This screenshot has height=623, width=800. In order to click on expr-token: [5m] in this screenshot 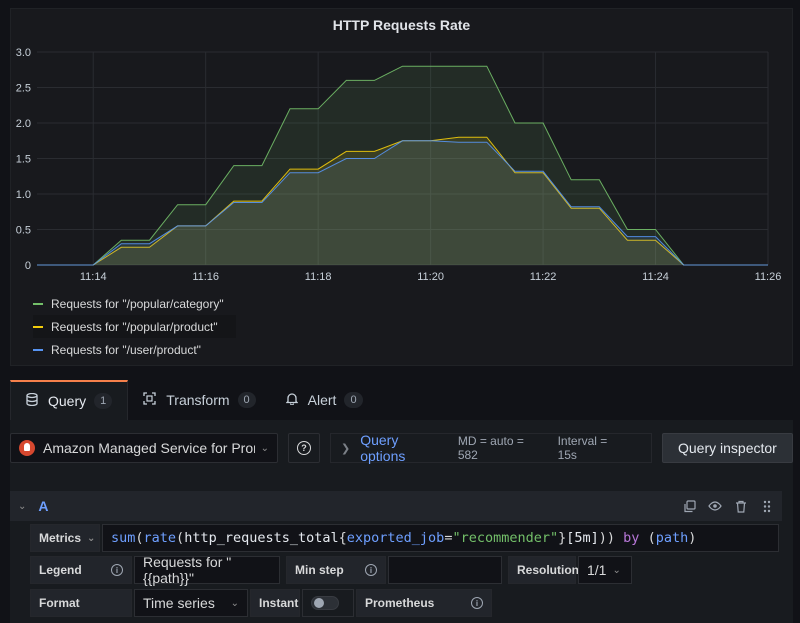, I will do `click(582, 538)`.